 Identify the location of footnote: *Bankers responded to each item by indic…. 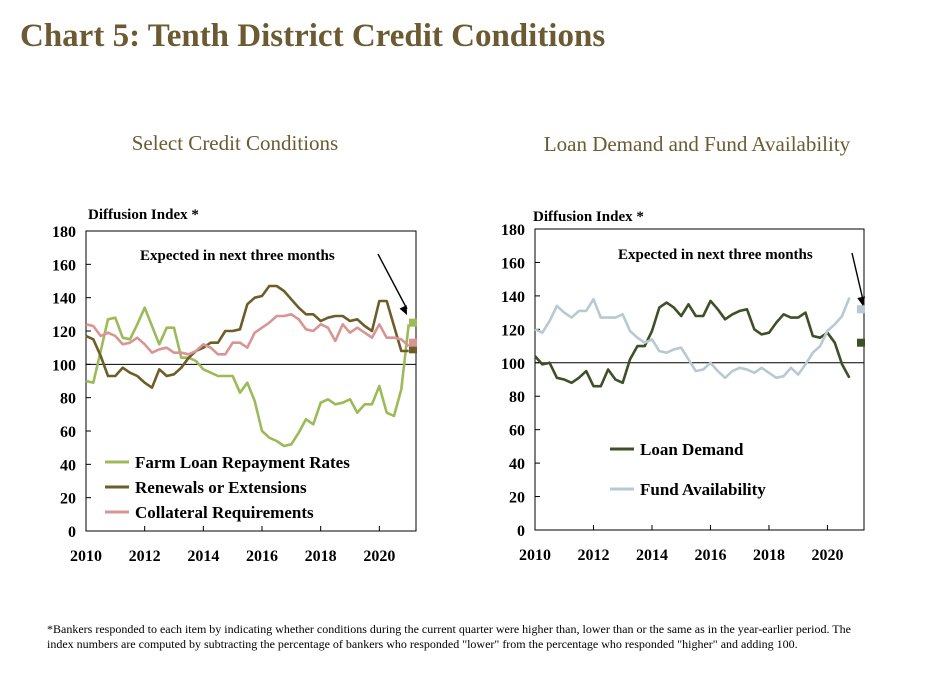
(449, 636).